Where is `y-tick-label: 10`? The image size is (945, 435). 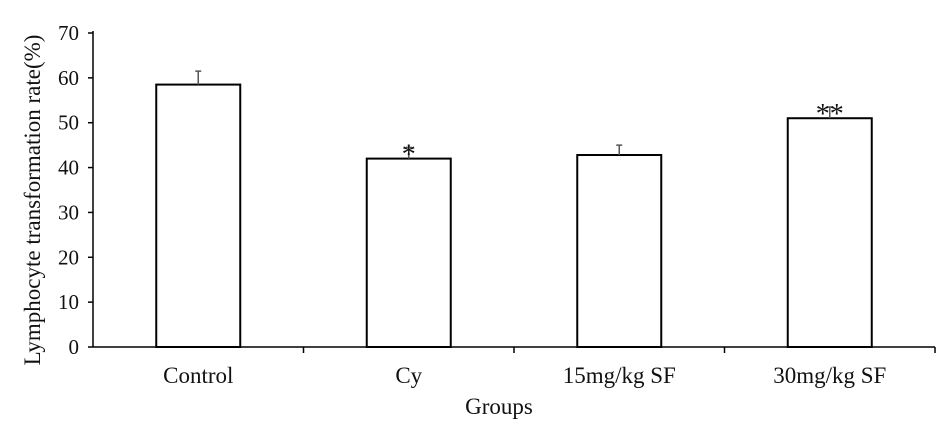
y-tick-label: 10 is located at coordinates (68, 302).